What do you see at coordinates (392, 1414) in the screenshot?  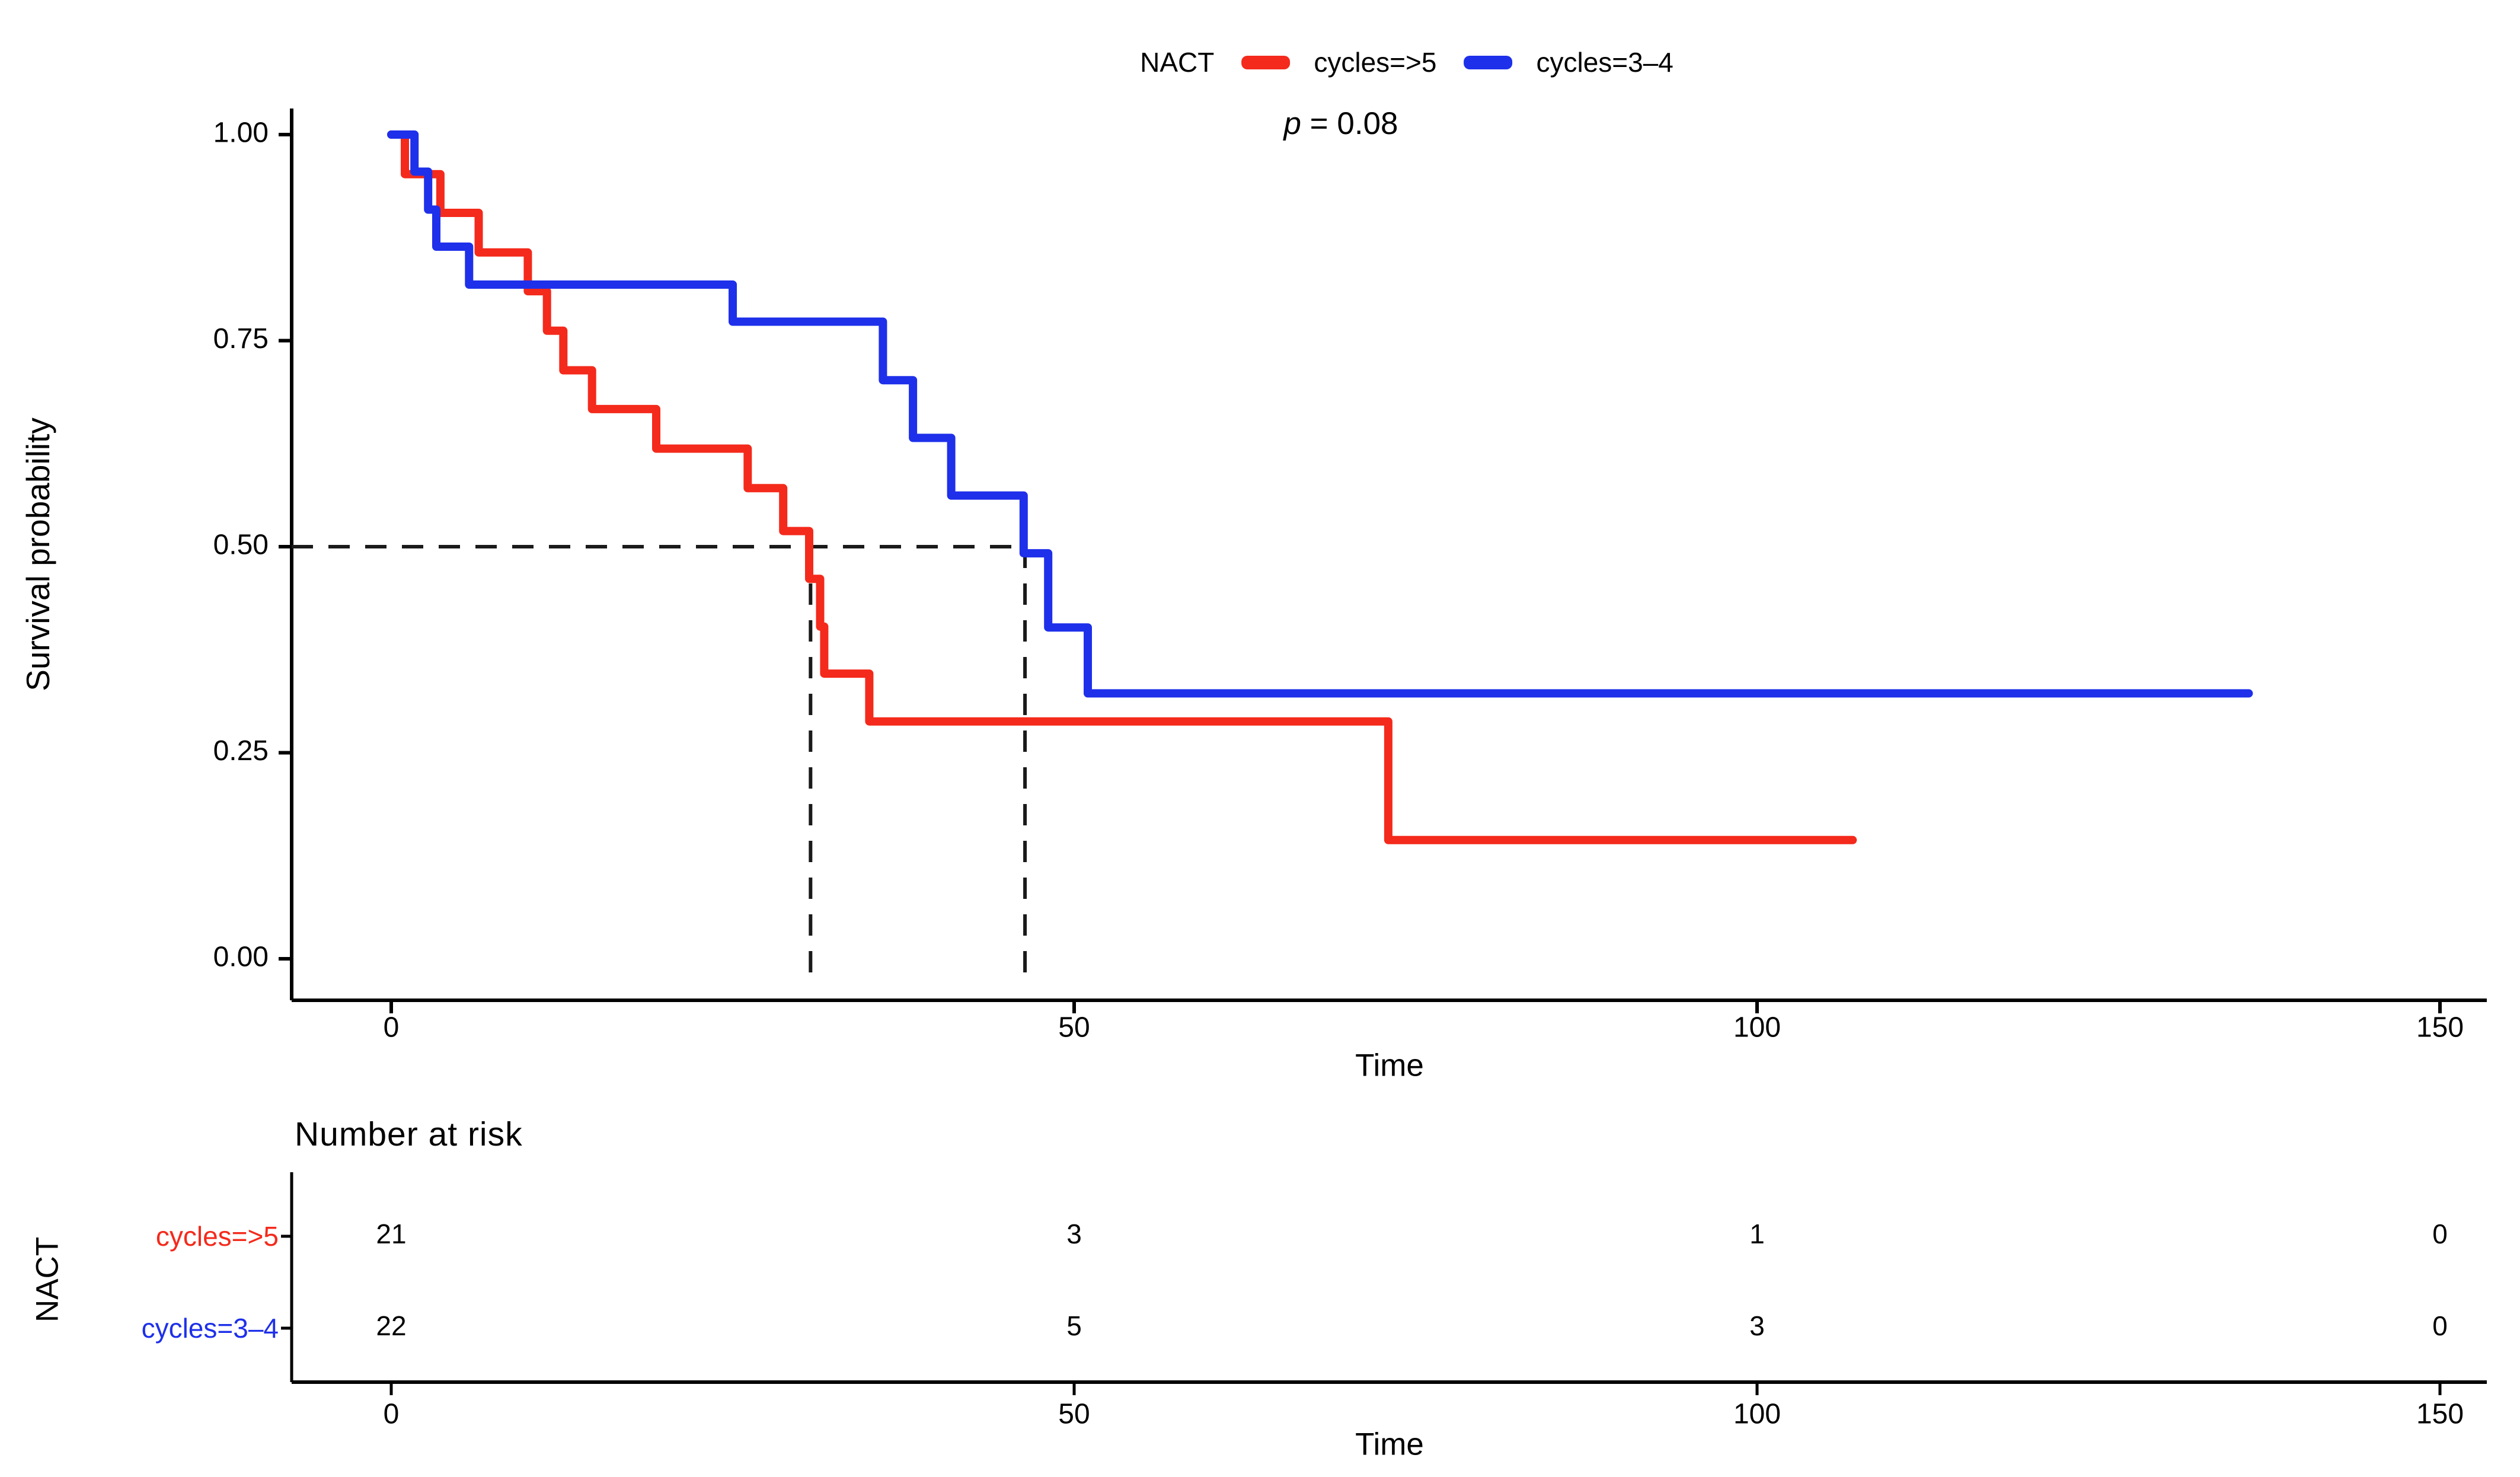 I see `risk-x-axis-tick-label: 0` at bounding box center [392, 1414].